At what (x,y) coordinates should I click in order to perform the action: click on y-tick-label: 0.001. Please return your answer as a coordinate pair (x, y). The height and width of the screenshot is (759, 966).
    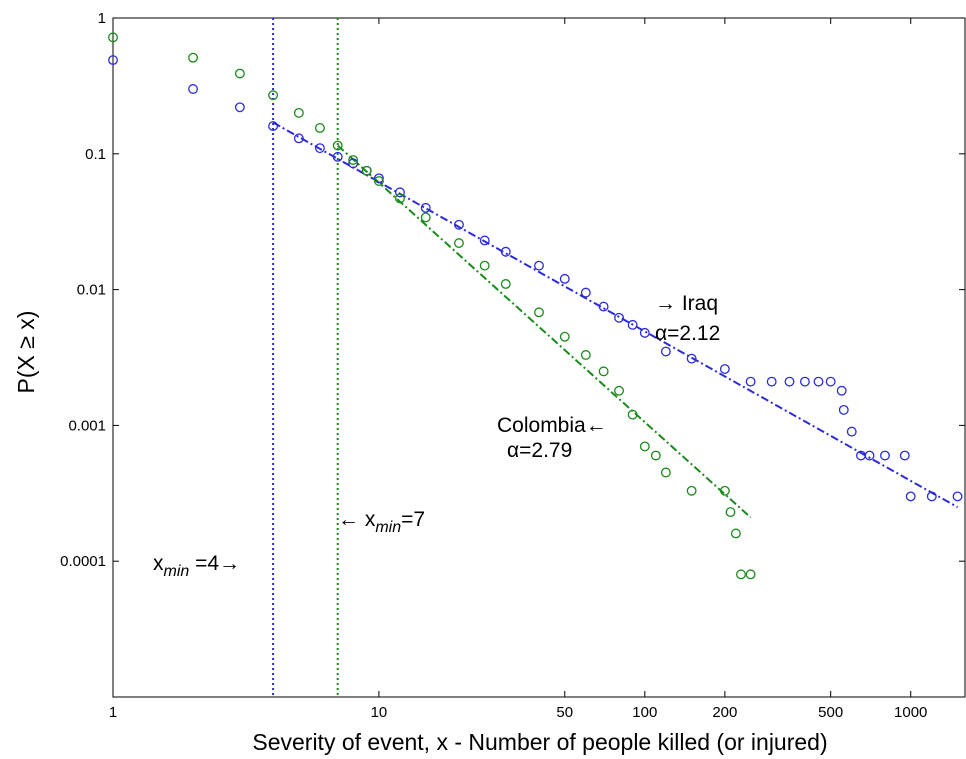
    Looking at the image, I should click on (87, 425).